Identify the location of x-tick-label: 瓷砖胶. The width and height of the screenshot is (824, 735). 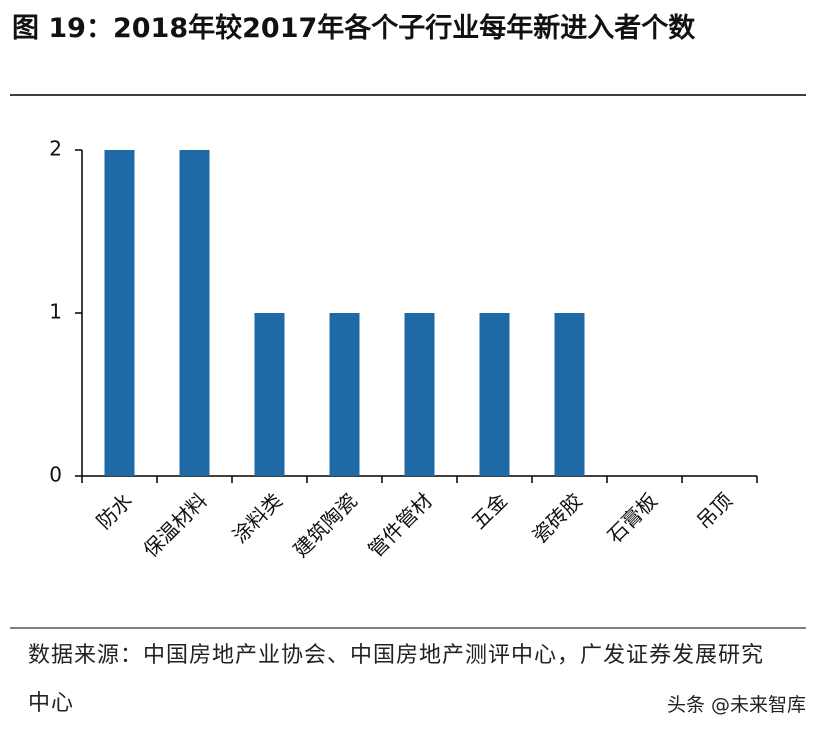
(557, 517).